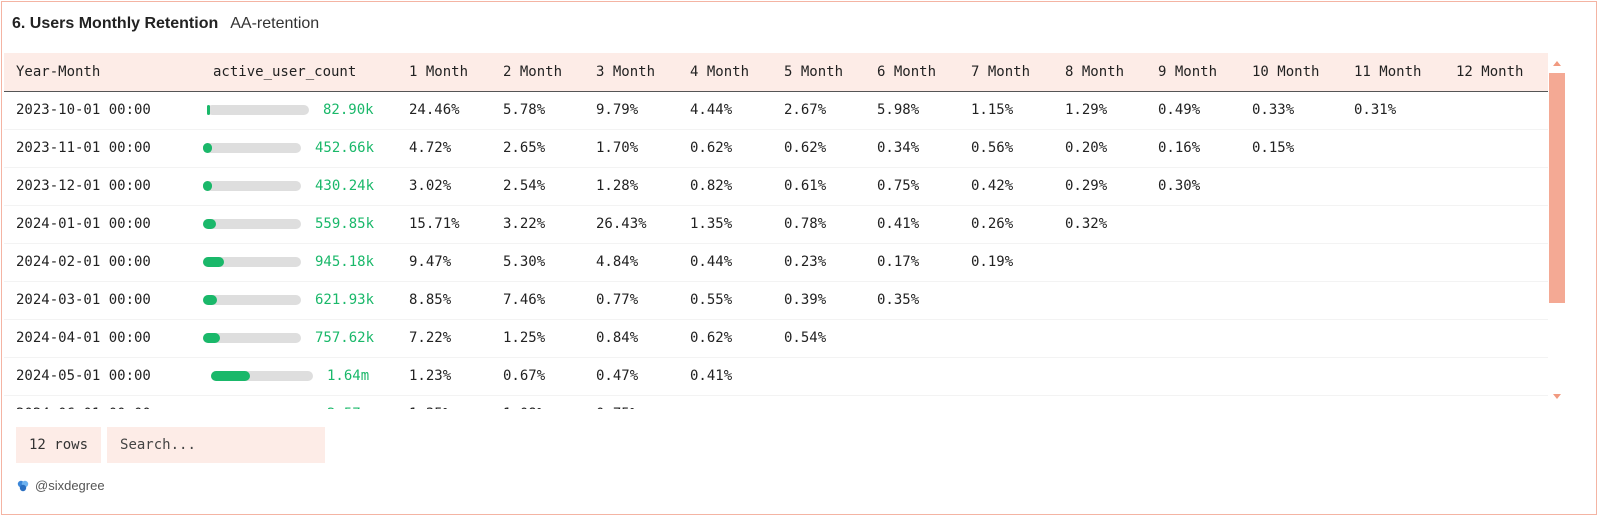  Describe the element at coordinates (1291, 72) in the screenshot. I see `column-header-10-month: 10 Month` at that location.